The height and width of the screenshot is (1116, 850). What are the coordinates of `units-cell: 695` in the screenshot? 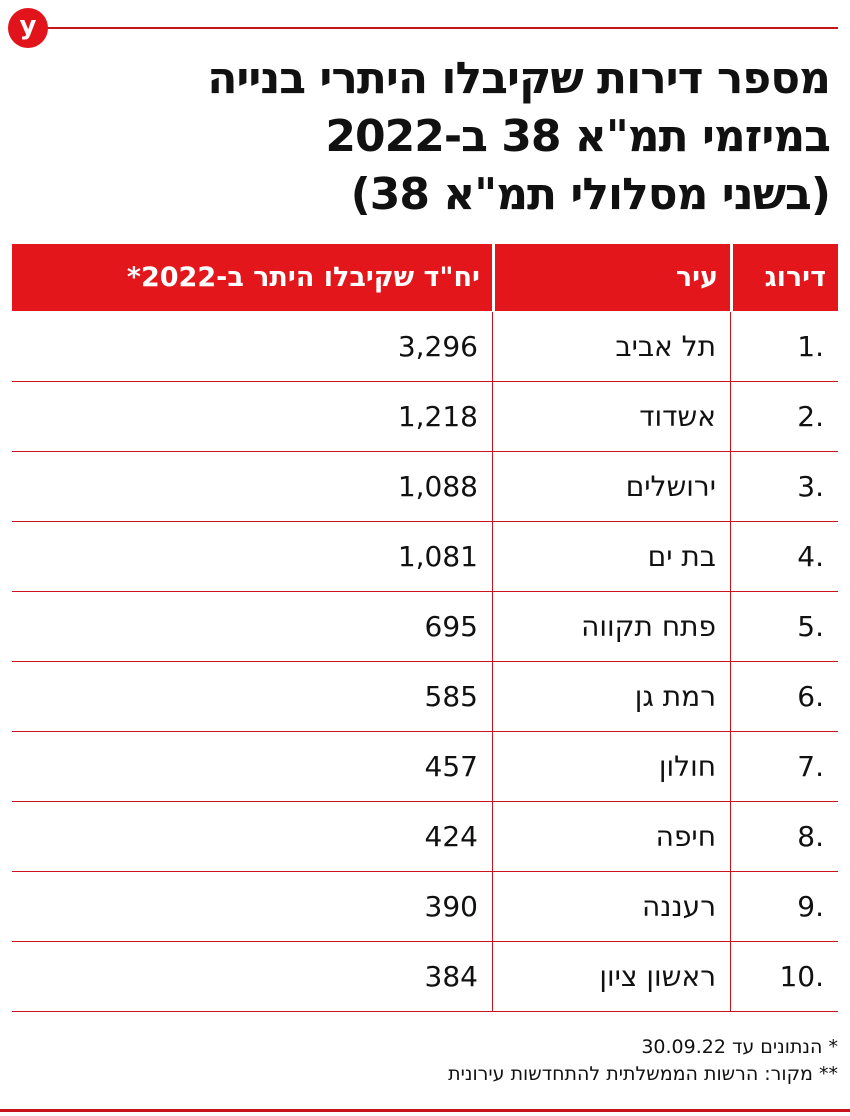 It's located at (252, 626).